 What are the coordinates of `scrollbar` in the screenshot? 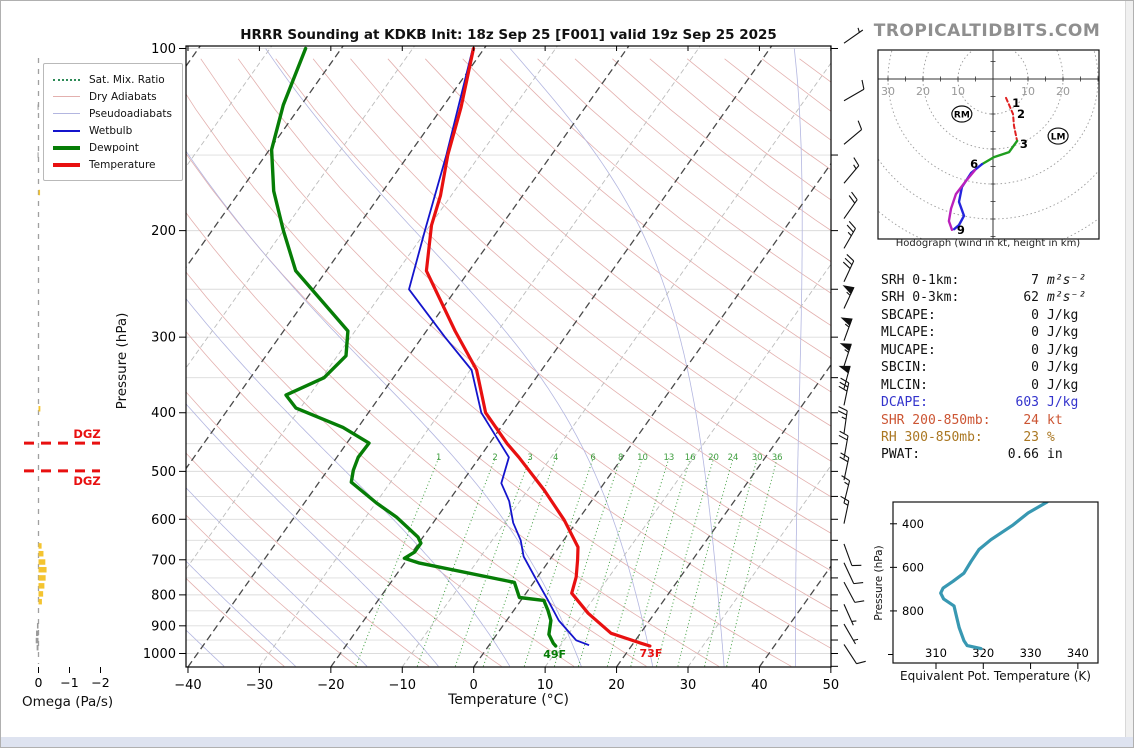 It's located at (1129, 374).